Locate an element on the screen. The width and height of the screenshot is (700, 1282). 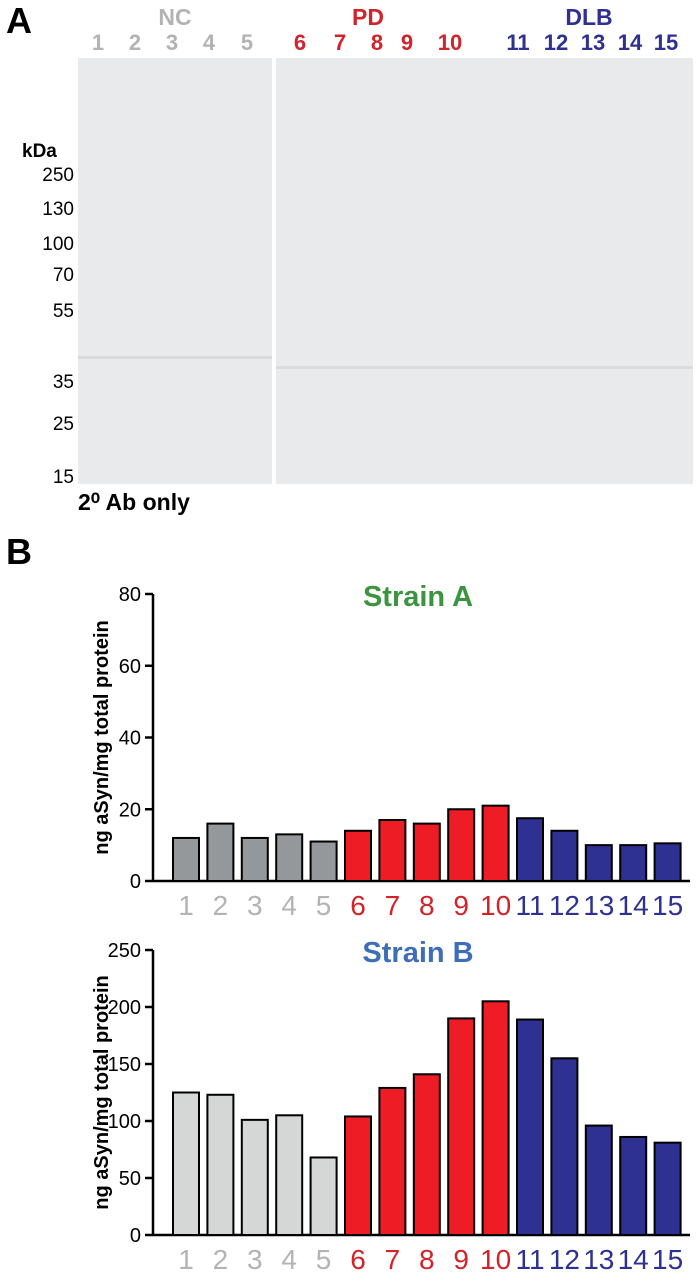
lane-label: 12 is located at coordinates (556, 42).